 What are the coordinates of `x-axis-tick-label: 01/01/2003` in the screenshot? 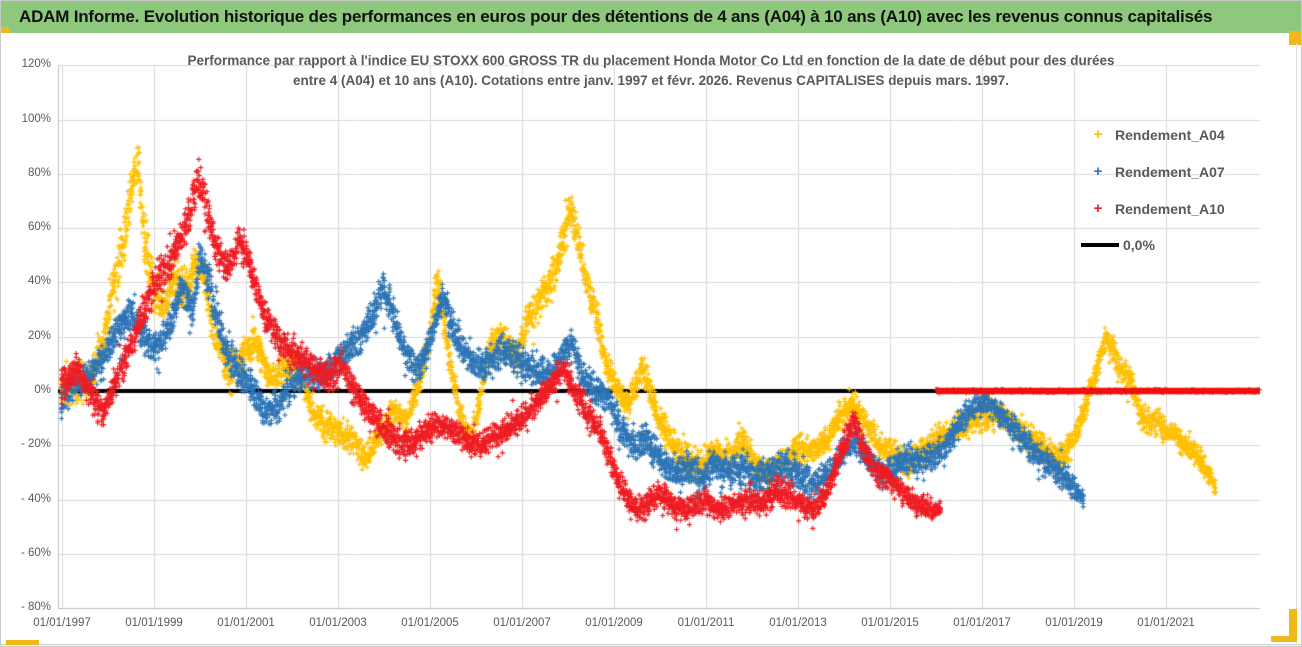 It's located at (338, 623).